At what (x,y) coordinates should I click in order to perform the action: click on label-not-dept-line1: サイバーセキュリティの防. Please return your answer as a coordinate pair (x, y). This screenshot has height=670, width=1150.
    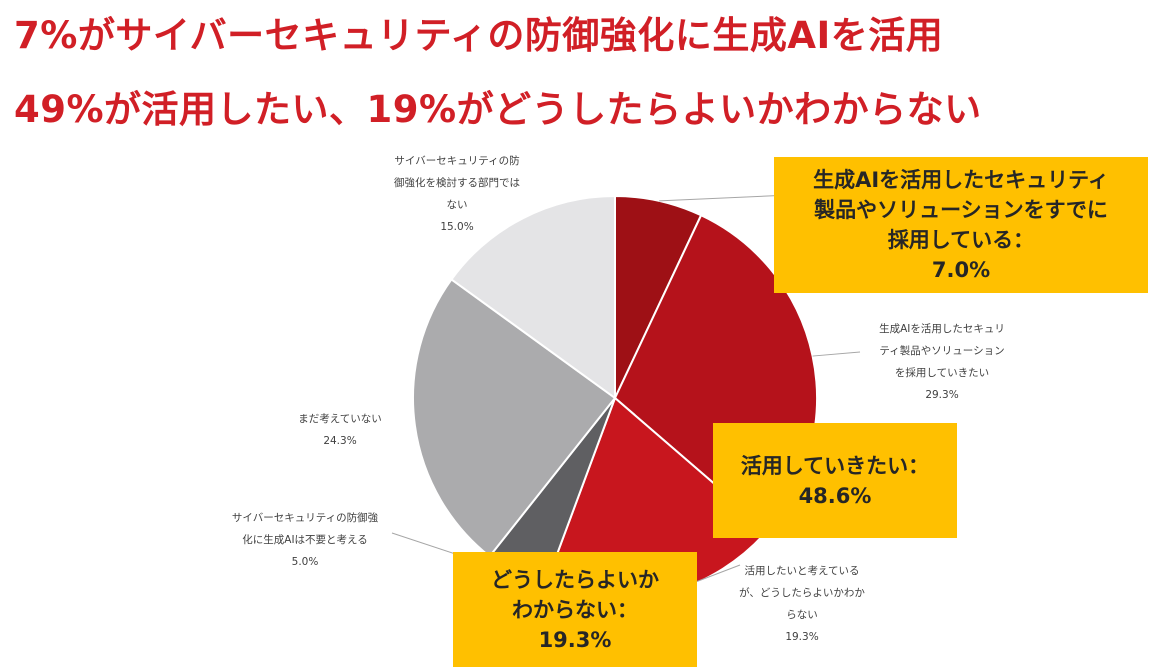
    Looking at the image, I should click on (457, 161).